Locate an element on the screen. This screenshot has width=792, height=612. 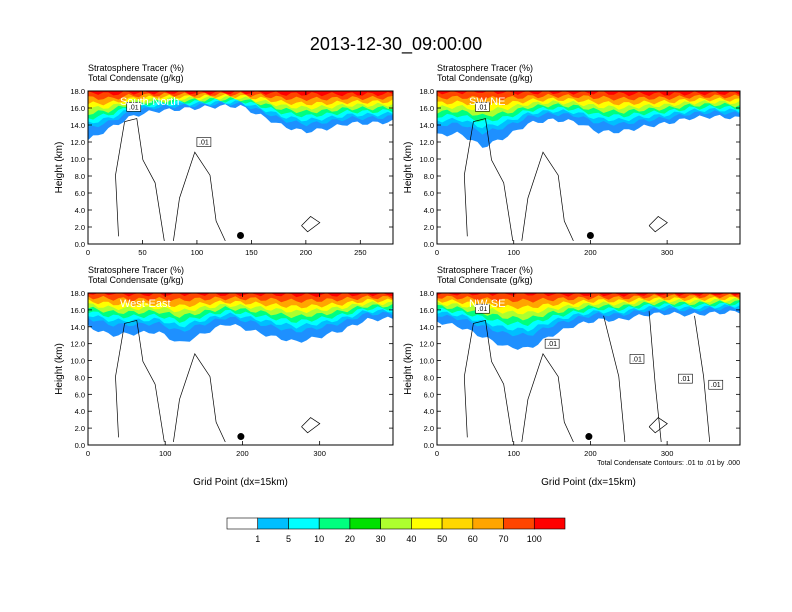
panel-label: South-North is located at coordinates (149, 102).